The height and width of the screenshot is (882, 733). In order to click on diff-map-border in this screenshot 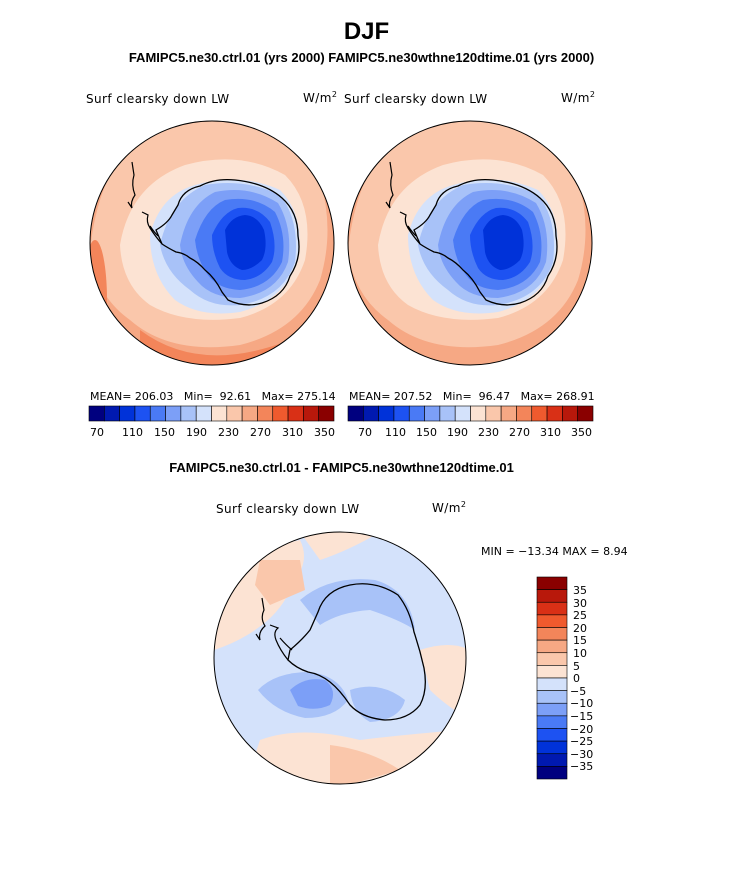, I will do `click(340, 658)`.